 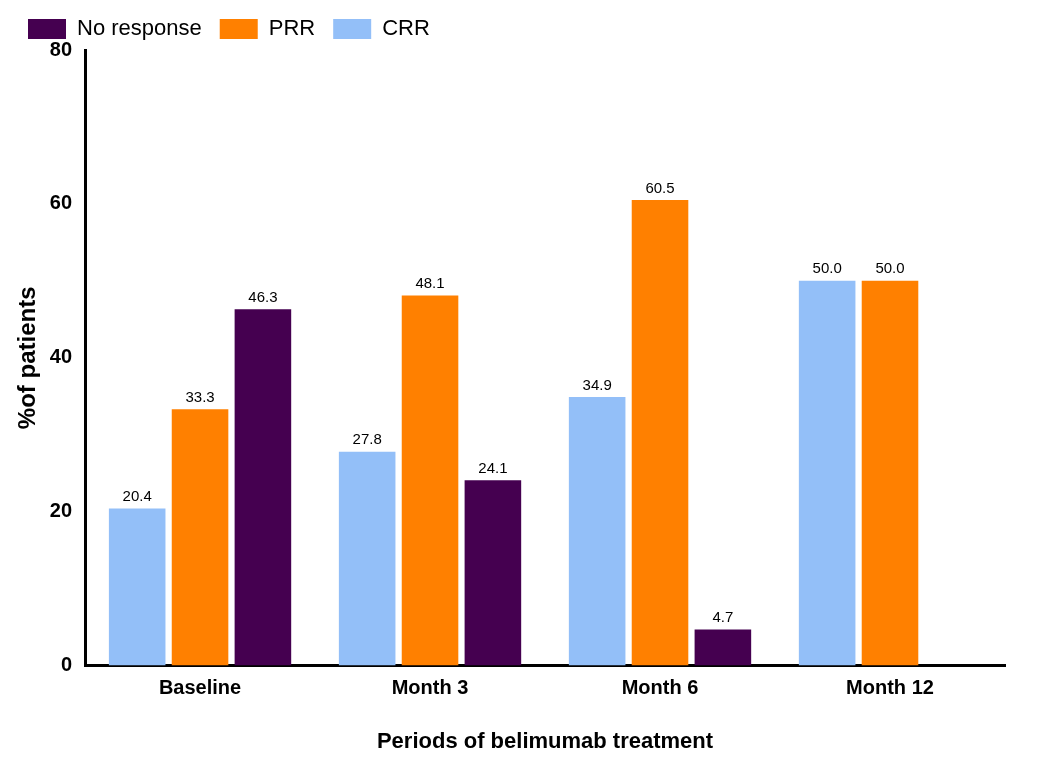 What do you see at coordinates (61, 510) in the screenshot?
I see `y-tick-label: 20` at bounding box center [61, 510].